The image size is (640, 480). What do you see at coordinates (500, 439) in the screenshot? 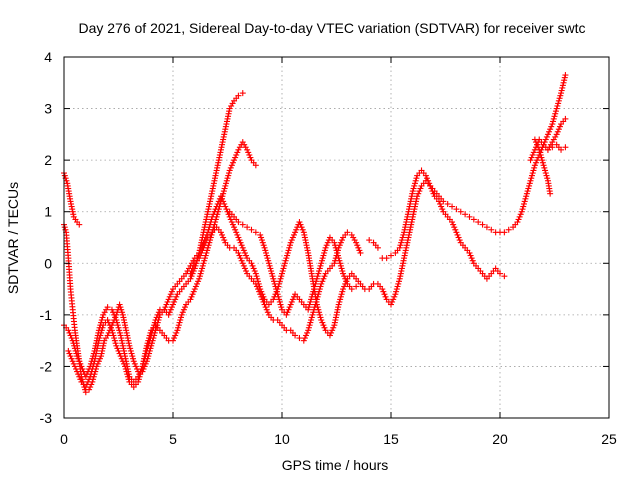
I see `x-tick-label: 20` at bounding box center [500, 439].